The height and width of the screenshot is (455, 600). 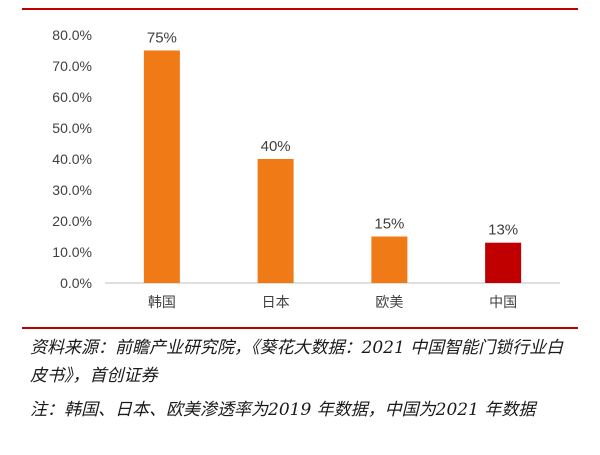 What do you see at coordinates (332, 303) in the screenshot?
I see `category-labels: 韩国 日本 欧美 中国` at bounding box center [332, 303].